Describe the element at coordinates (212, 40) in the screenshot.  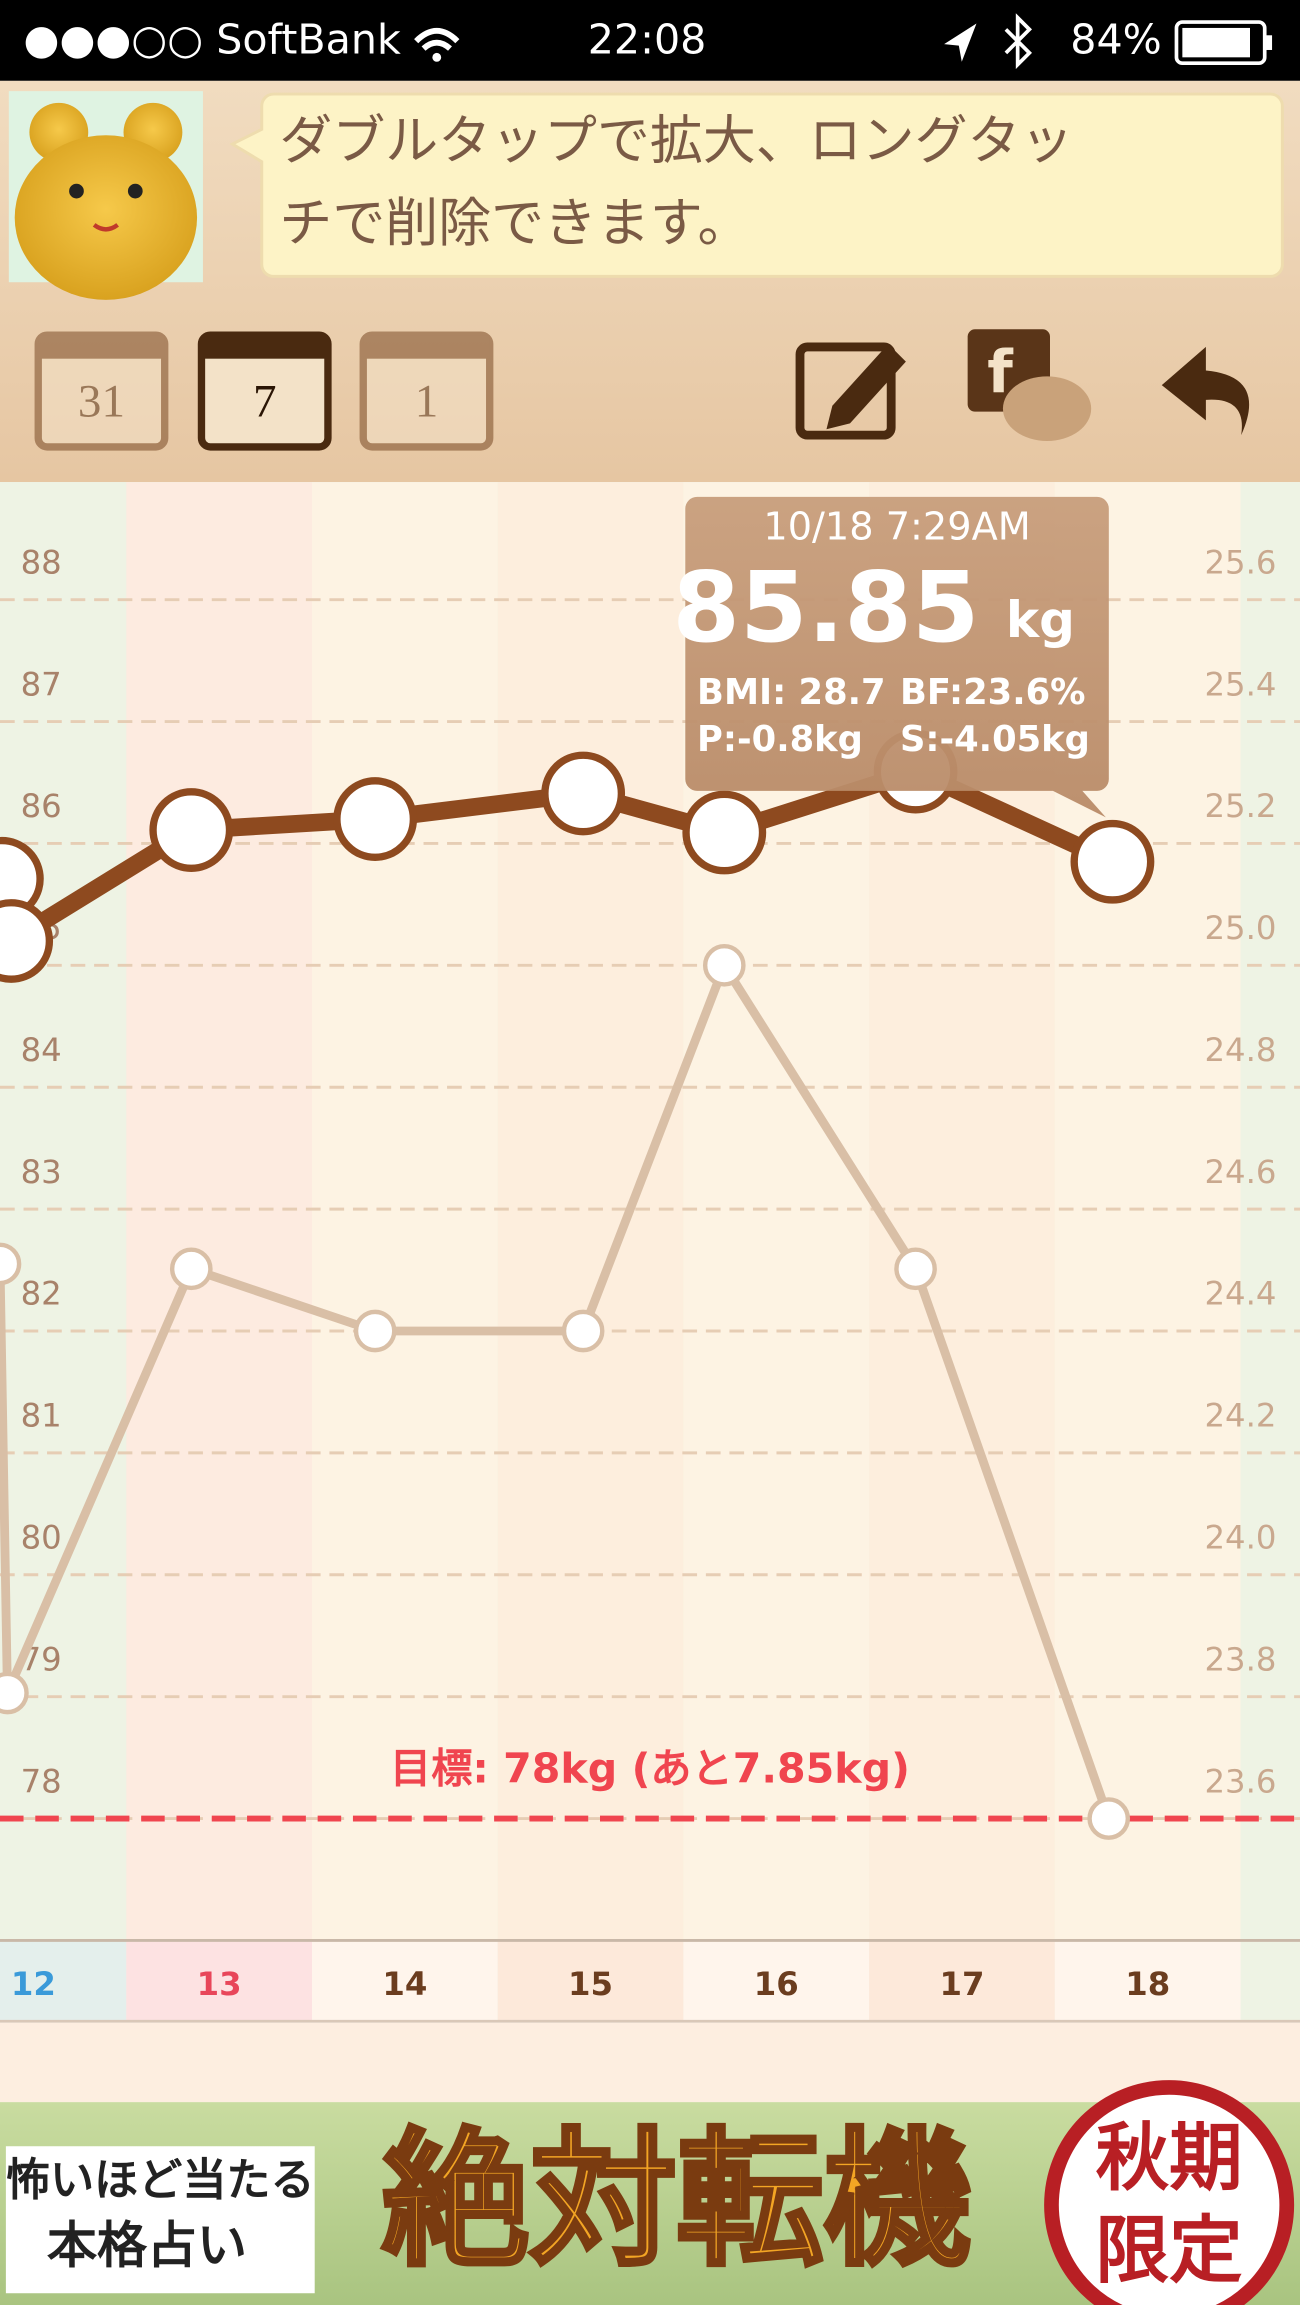
I see `carrier: ●●●○○ SoftBank` at that location.